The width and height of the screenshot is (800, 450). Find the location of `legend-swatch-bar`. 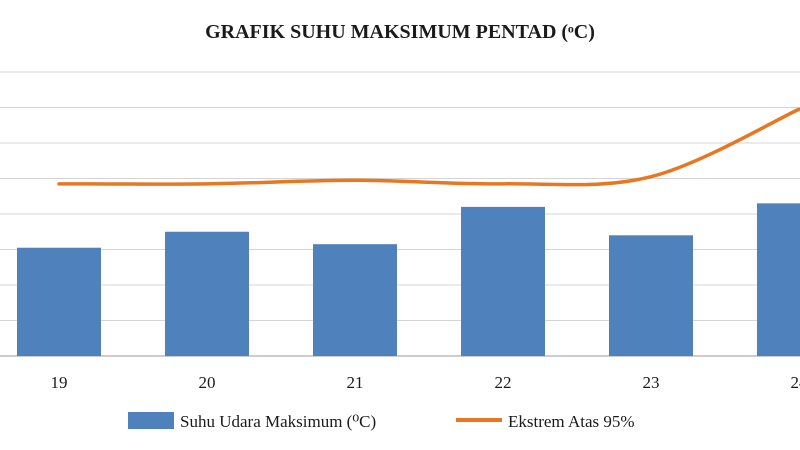

legend-swatch-bar is located at coordinates (151, 420).